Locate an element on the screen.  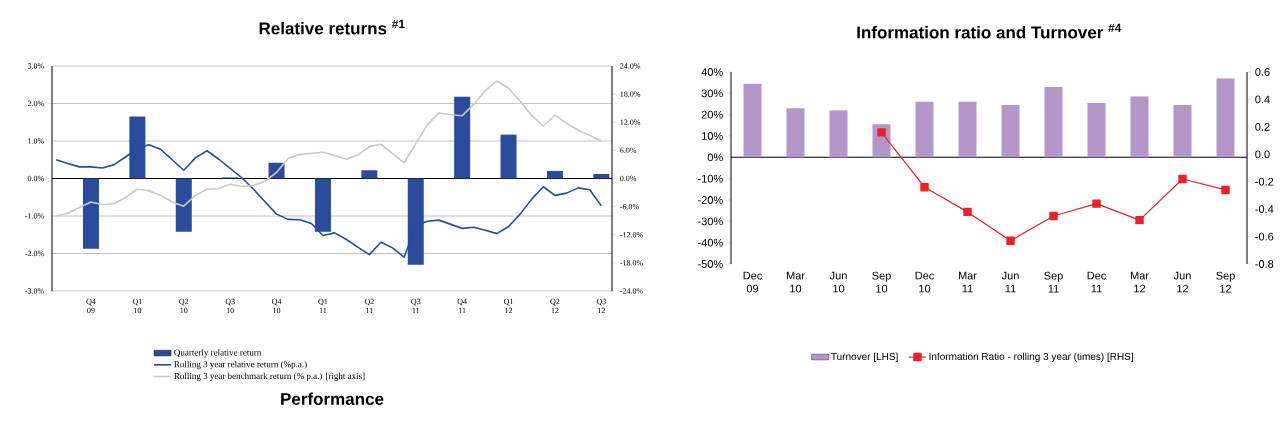
chart-title: Relative returns $^{#1}$ is located at coordinates (332, 27).